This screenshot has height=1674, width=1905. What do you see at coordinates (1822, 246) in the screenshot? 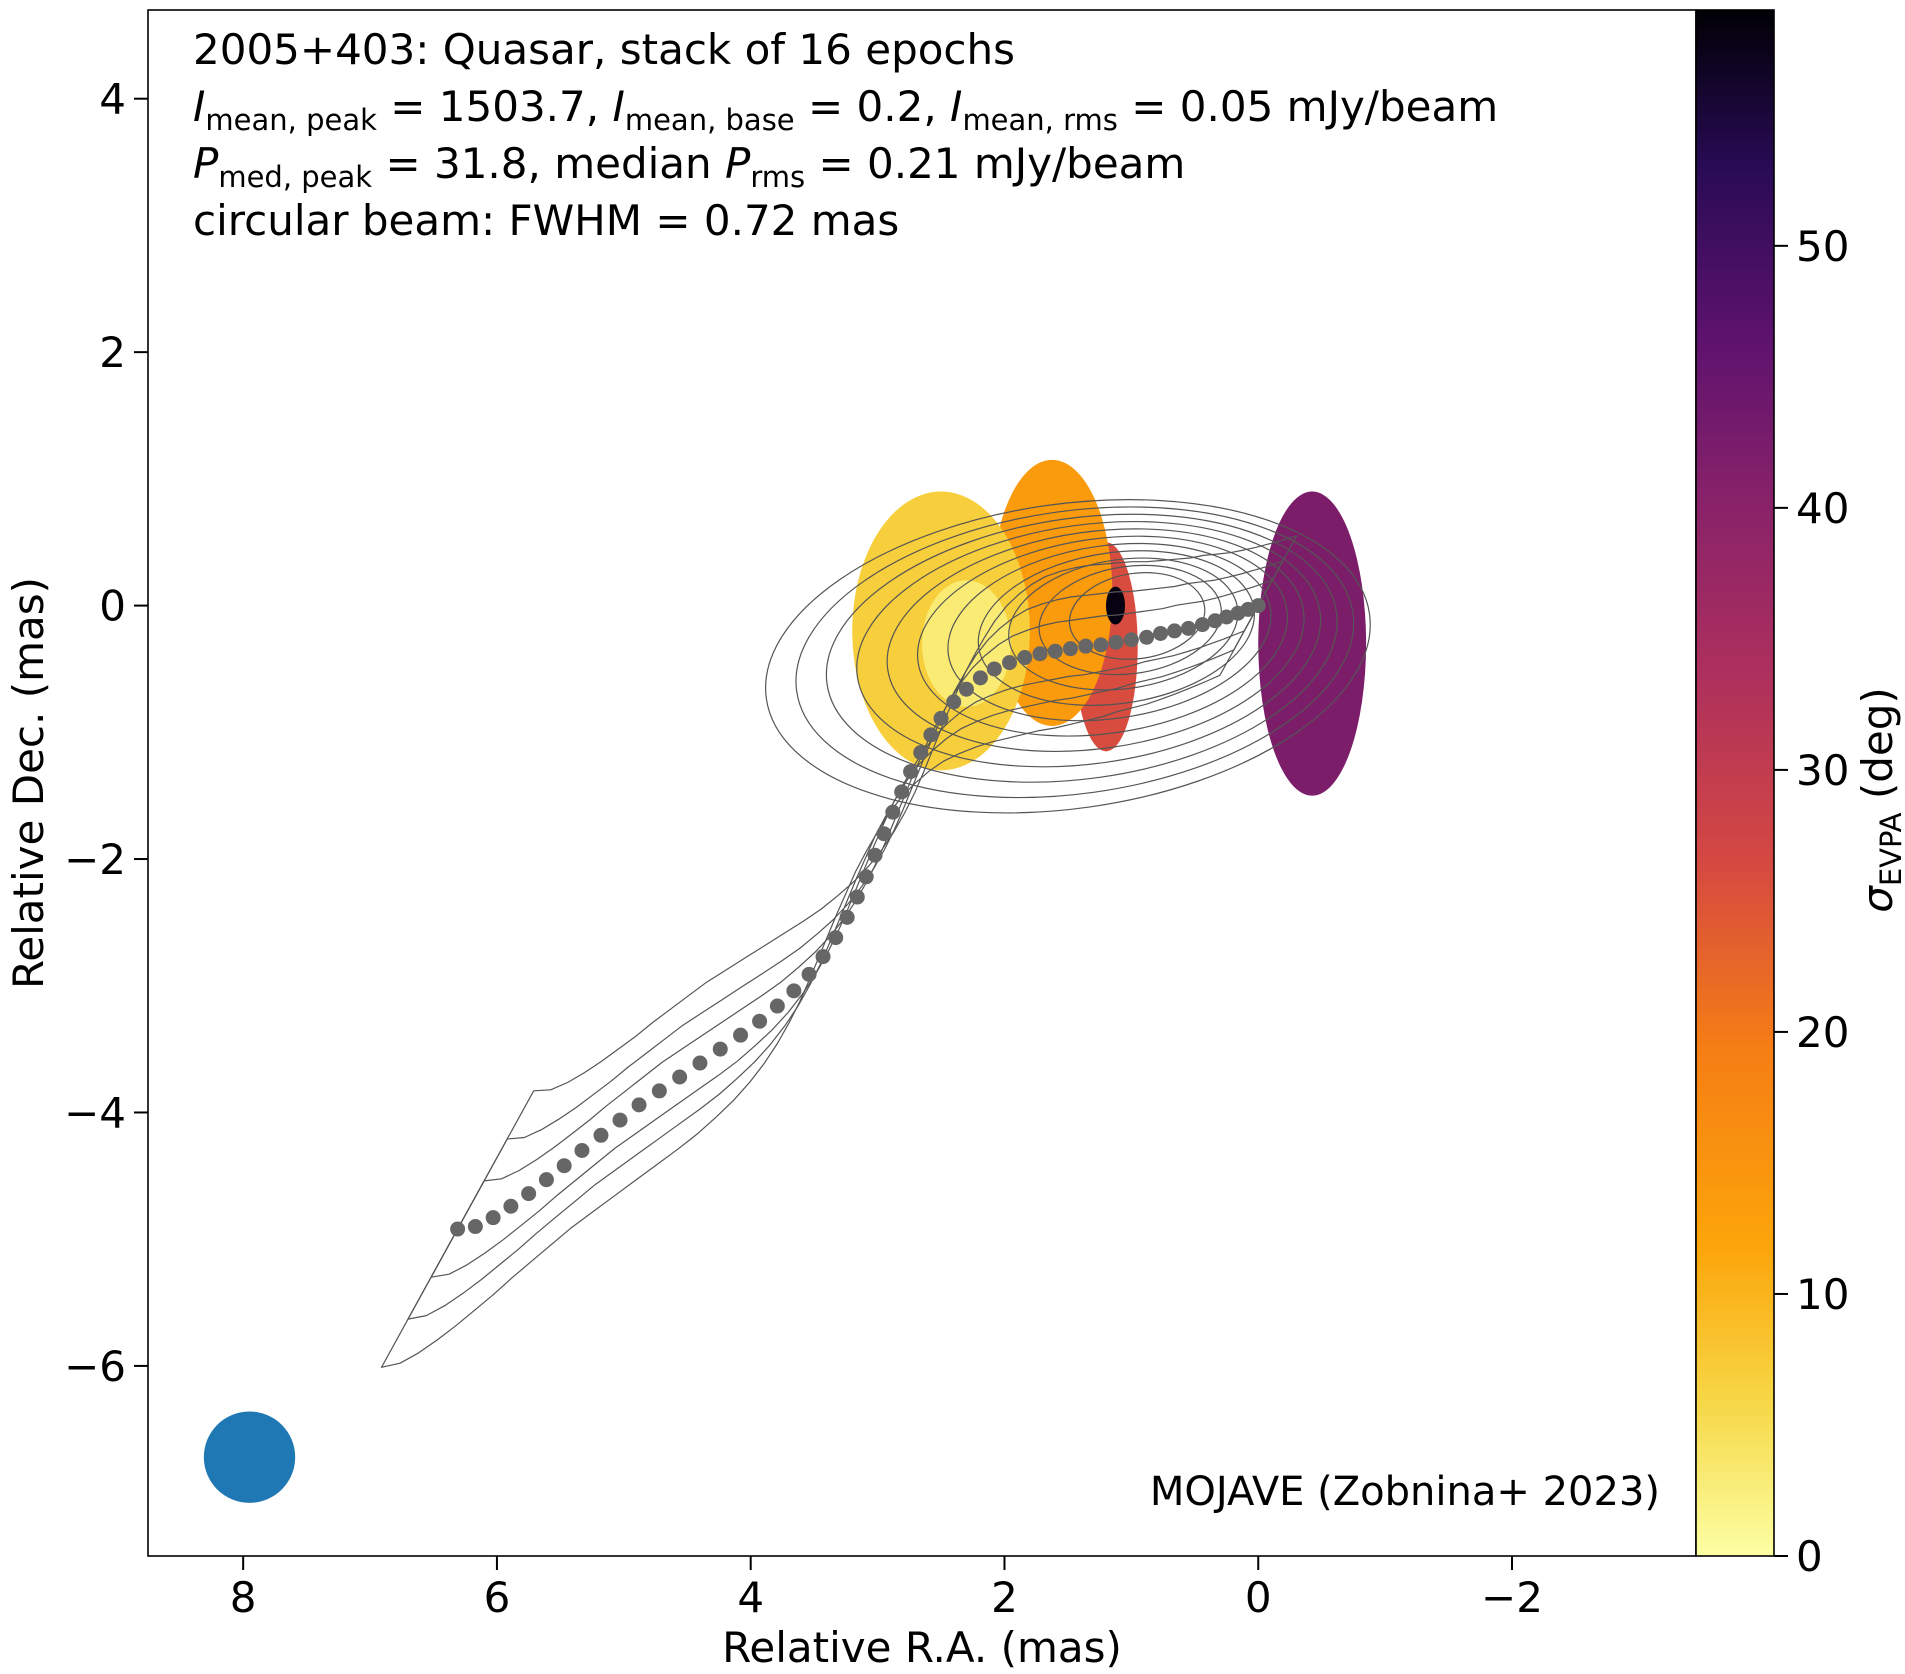
I see `colorbar-tick-label: 50` at bounding box center [1822, 246].